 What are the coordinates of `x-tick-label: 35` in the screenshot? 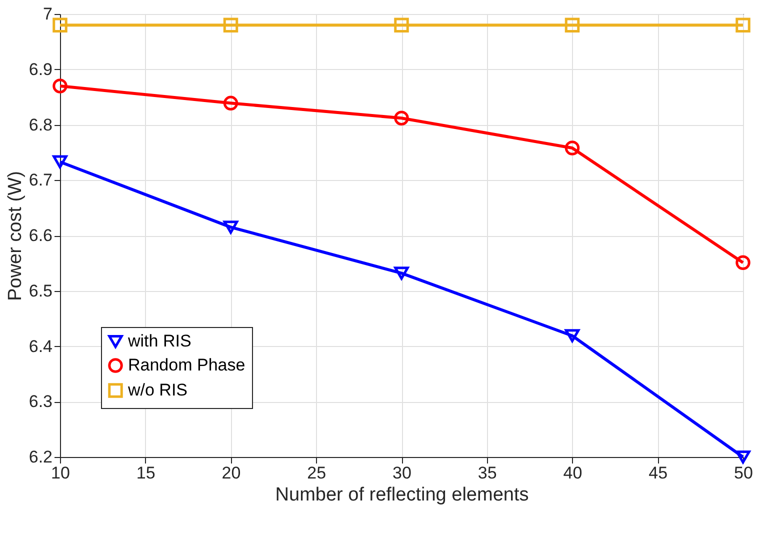 It's located at (487, 473).